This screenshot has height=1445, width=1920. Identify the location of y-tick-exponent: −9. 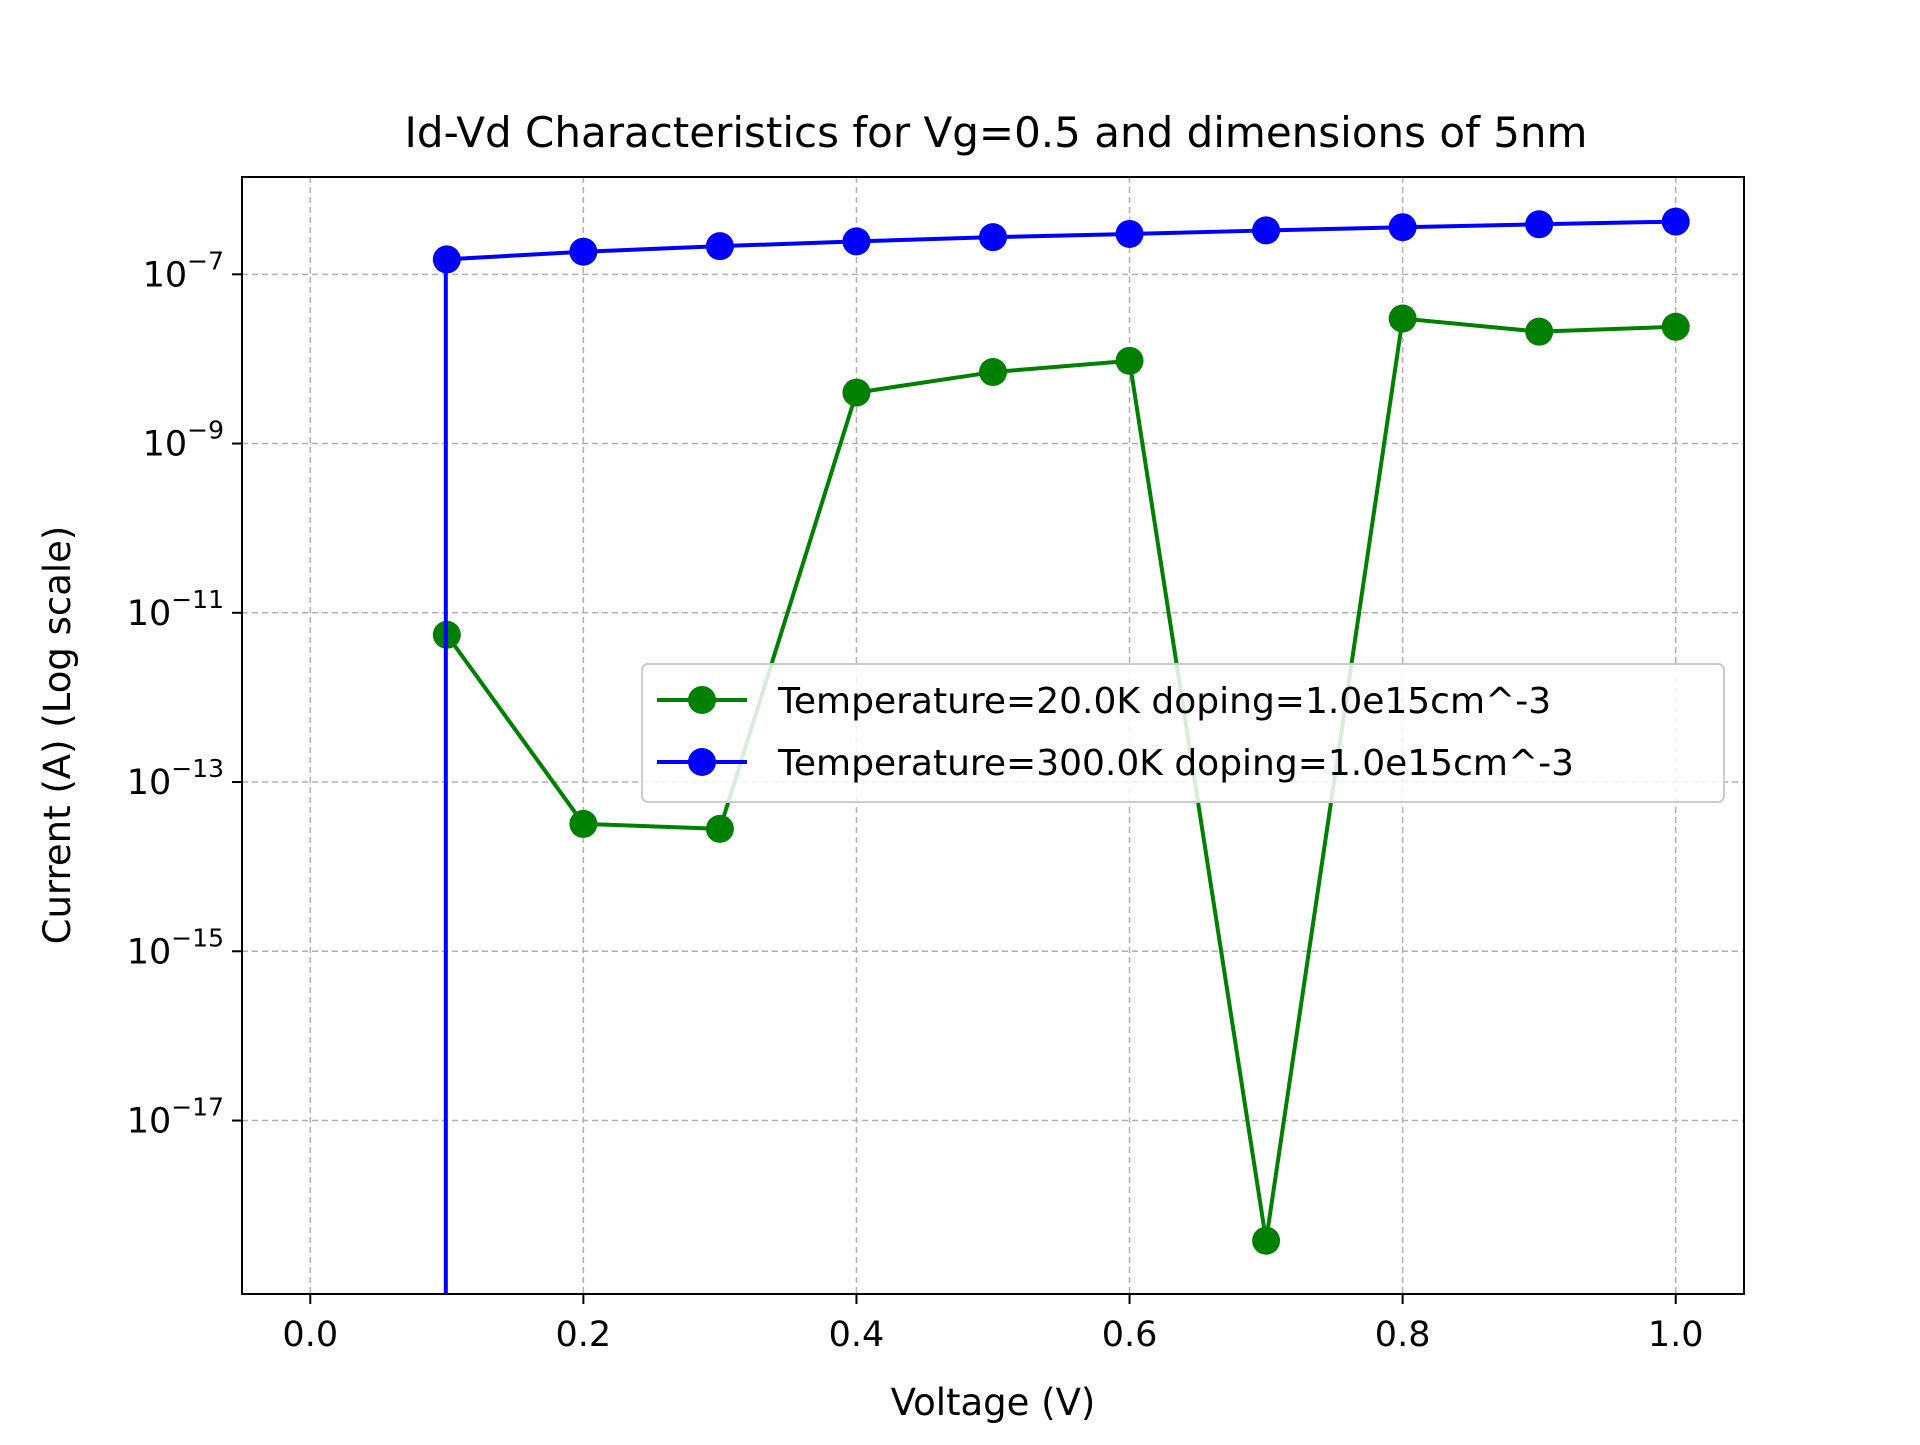
(205, 430).